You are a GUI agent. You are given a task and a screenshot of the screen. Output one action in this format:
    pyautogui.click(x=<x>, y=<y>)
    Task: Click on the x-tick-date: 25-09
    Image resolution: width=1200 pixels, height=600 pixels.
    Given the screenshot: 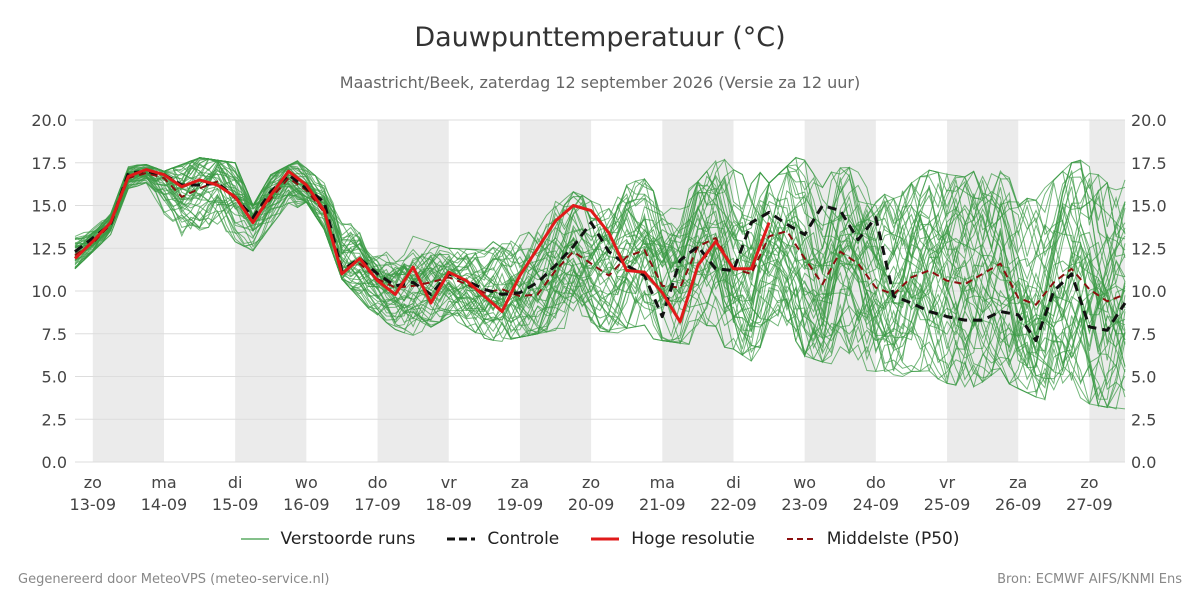 What is the action you would take?
    pyautogui.click(x=947, y=504)
    